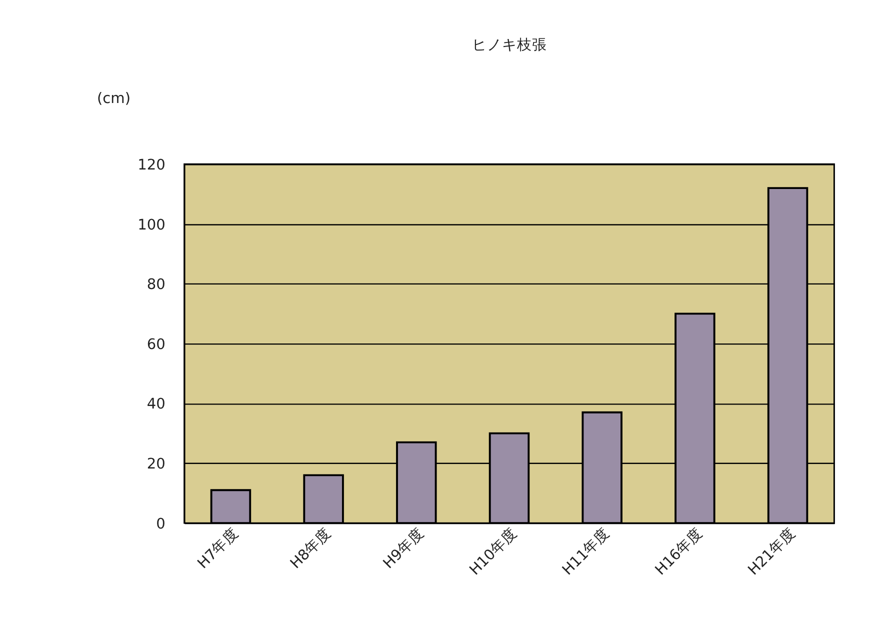 The image size is (873, 626). I want to click on y-tick-label: 40, so click(156, 404).